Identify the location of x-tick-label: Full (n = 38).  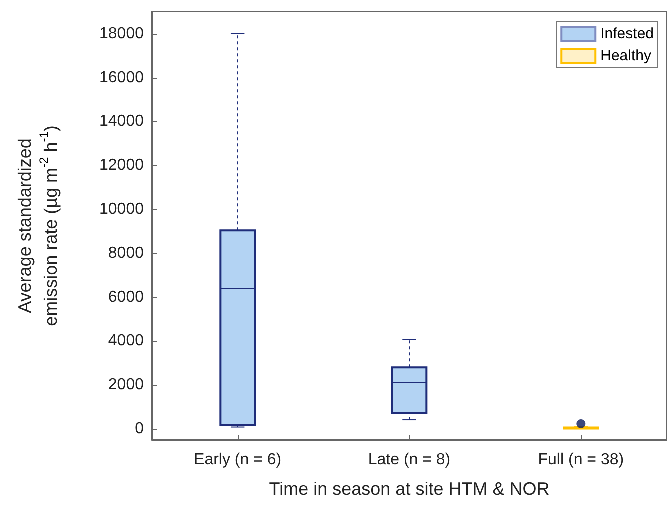
(581, 460).